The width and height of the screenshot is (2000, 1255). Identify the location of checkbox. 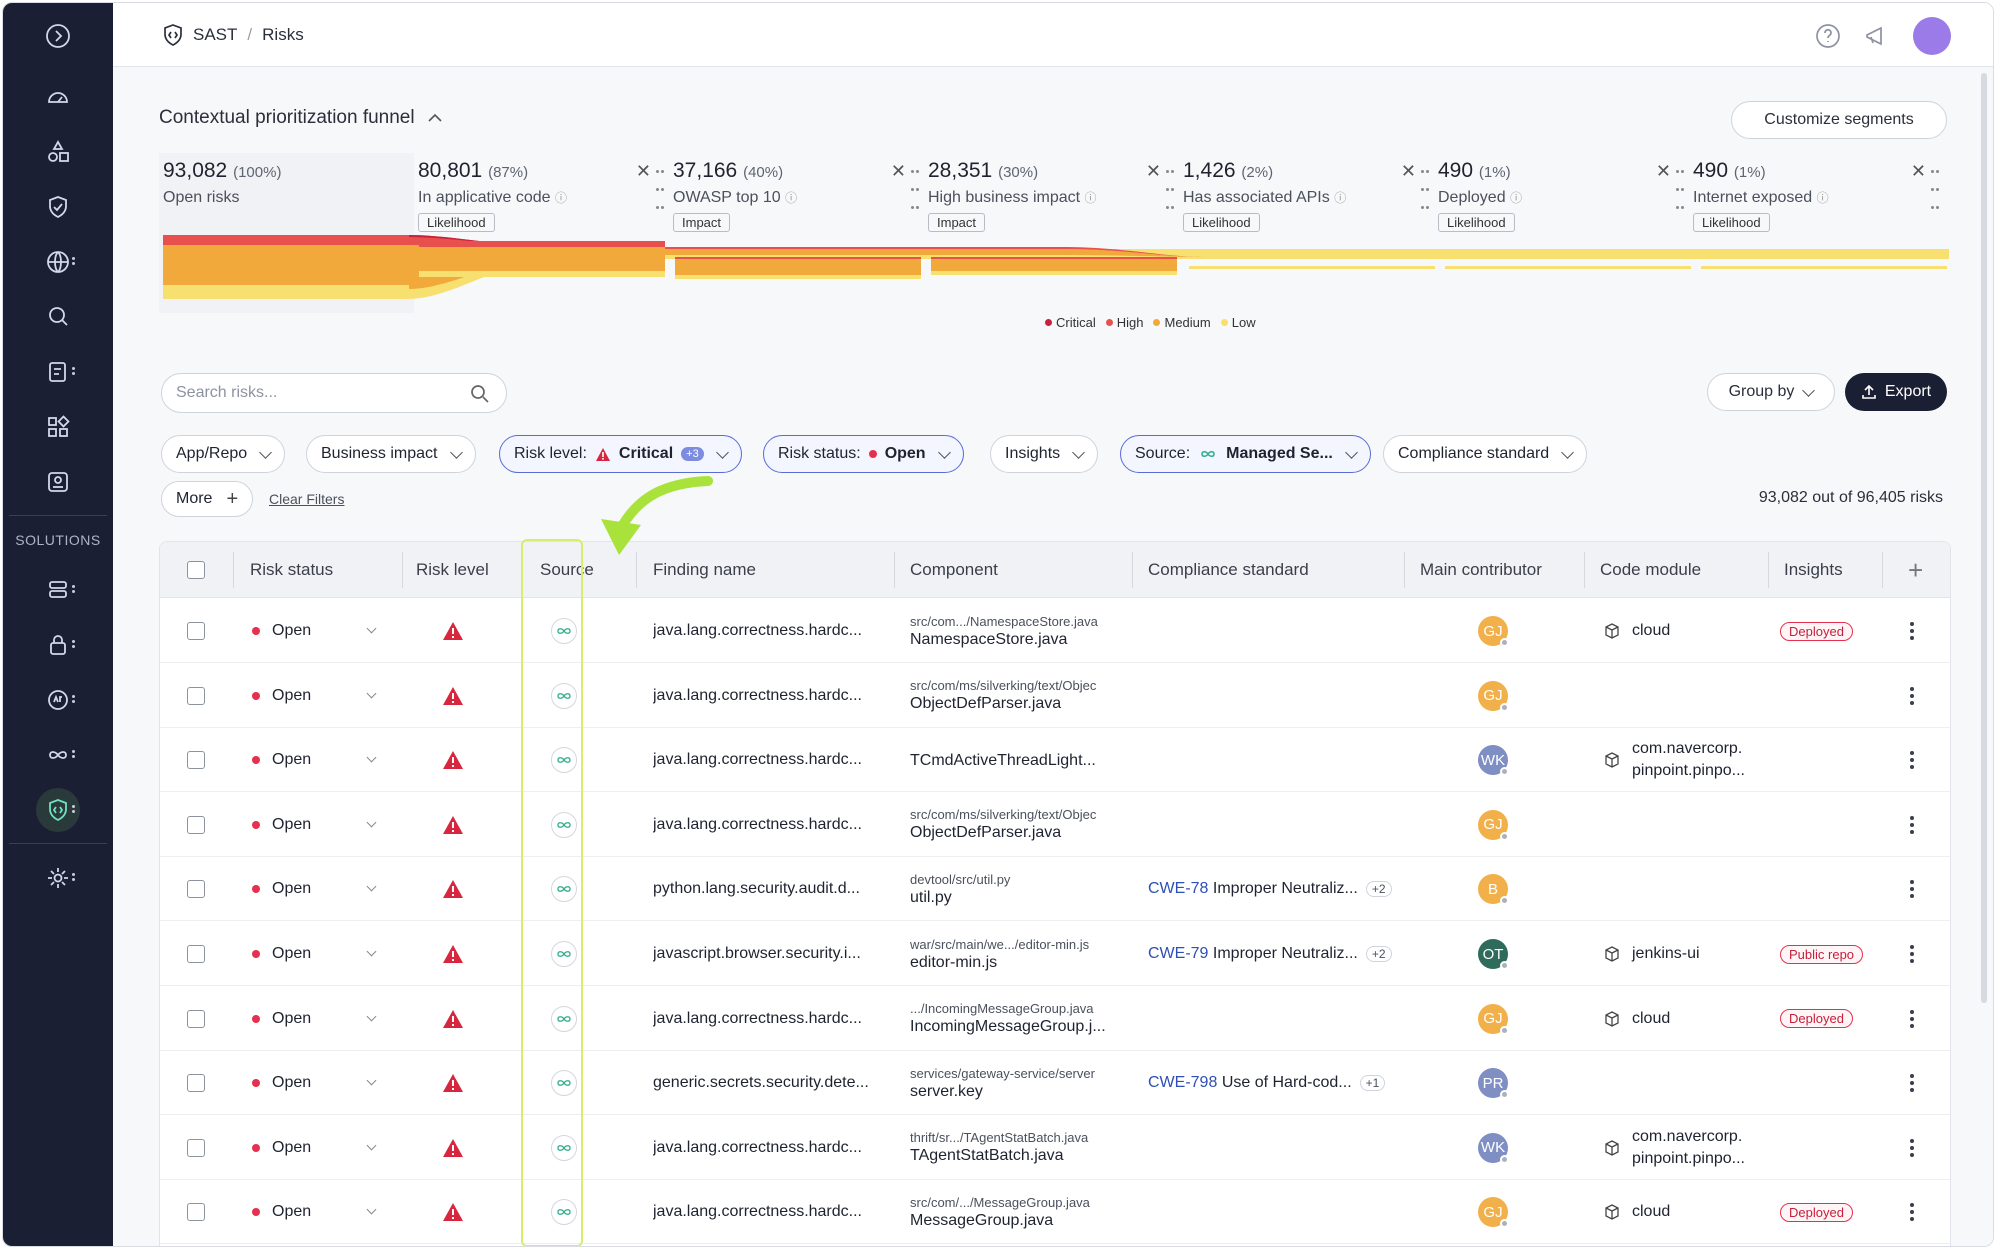
(196, 570).